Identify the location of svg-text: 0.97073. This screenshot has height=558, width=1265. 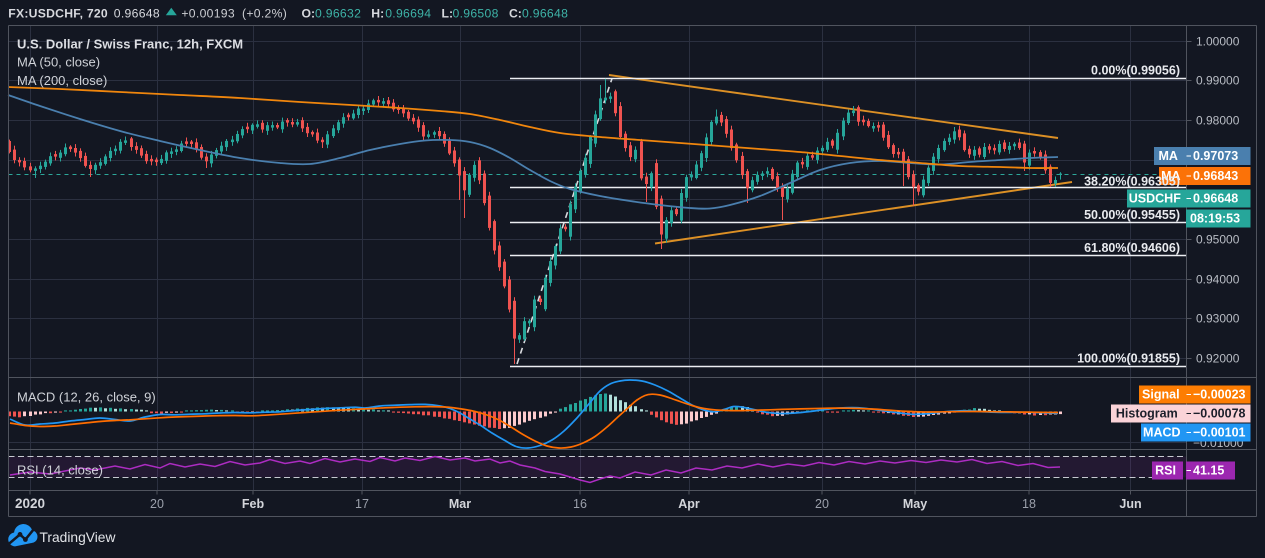
(1215, 156).